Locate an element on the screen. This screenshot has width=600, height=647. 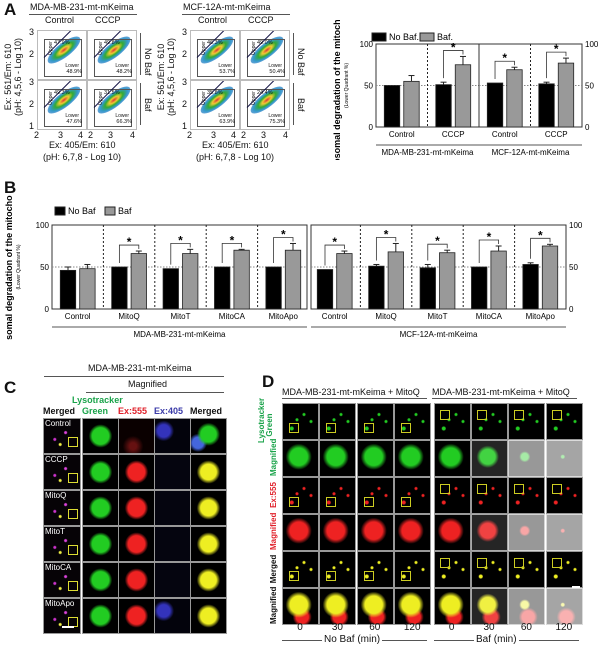
lower-percent: 47.6% is located at coordinates (74, 122).